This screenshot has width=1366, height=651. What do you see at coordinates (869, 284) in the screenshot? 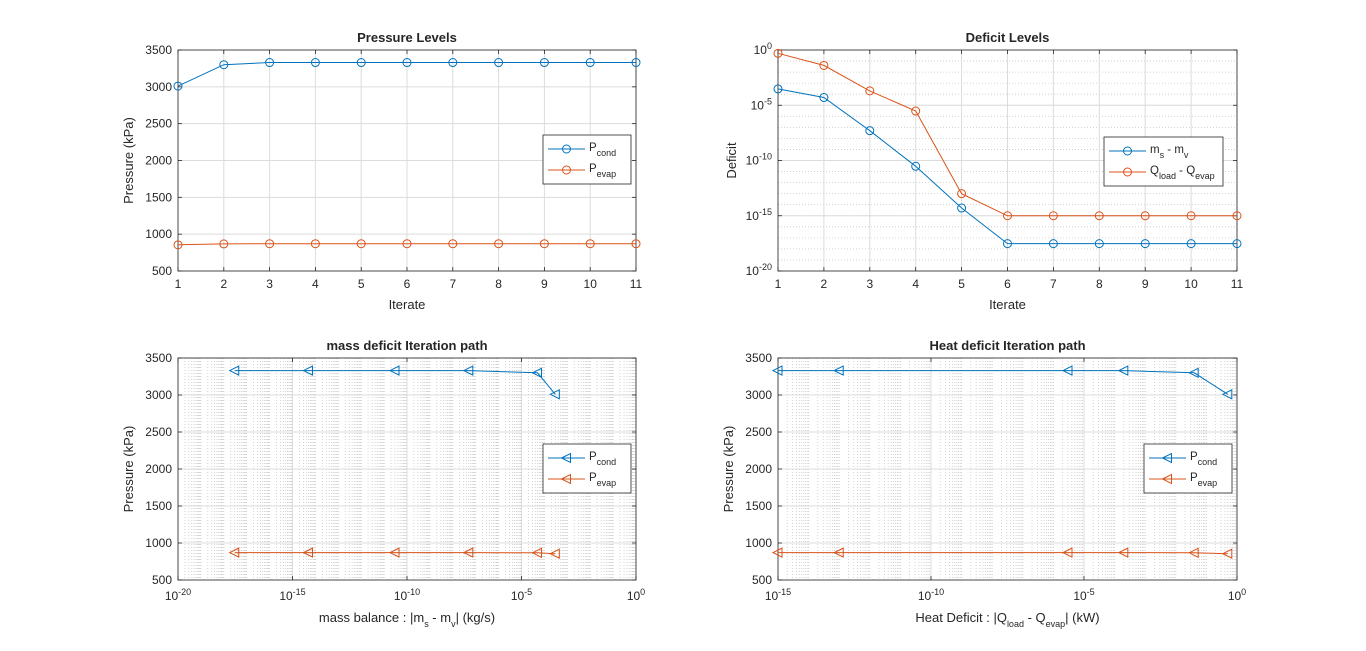
I see `x-tick-label: 3` at bounding box center [869, 284].